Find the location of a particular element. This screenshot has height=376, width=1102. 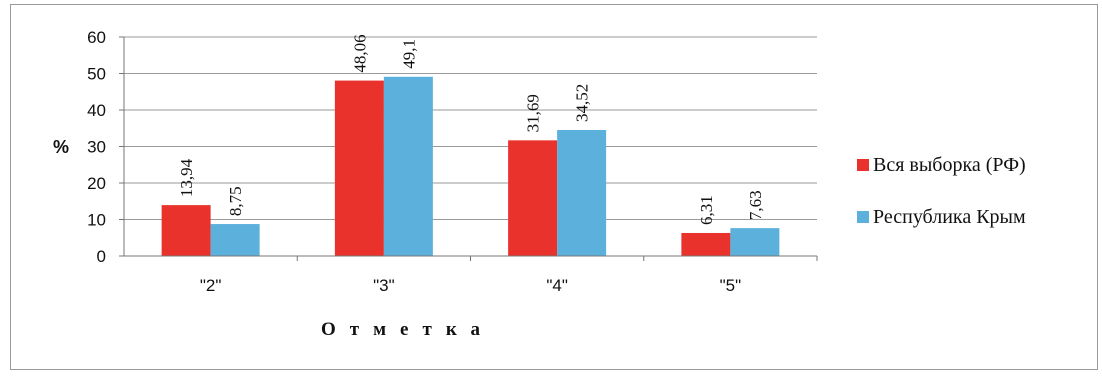

data-label: 7,63 is located at coordinates (755, 205).